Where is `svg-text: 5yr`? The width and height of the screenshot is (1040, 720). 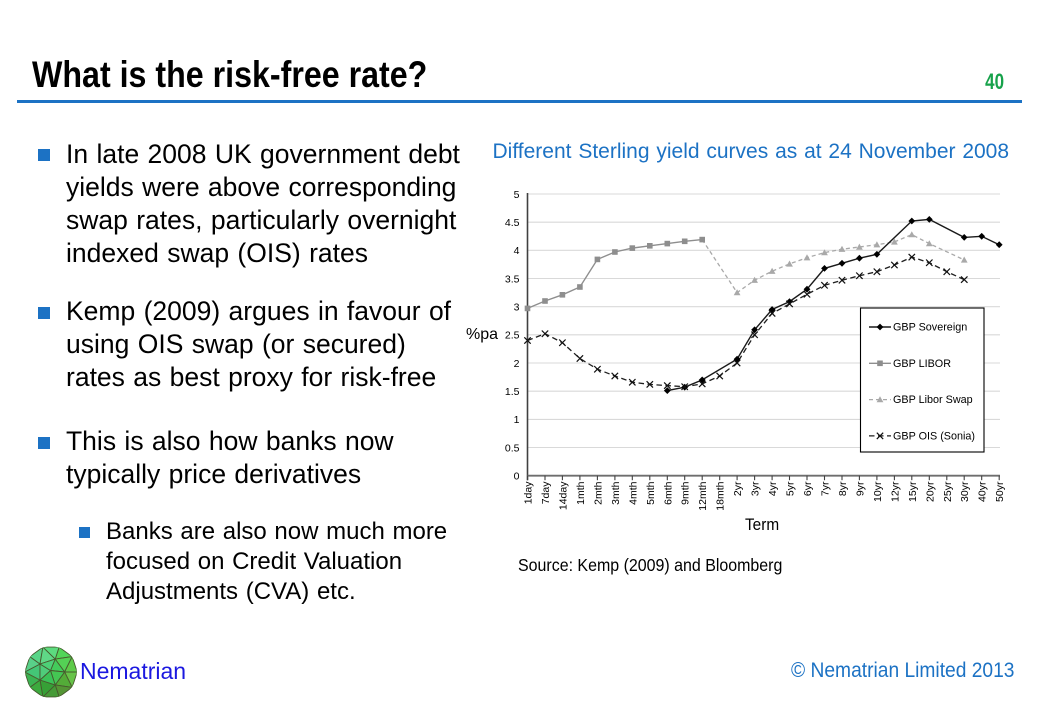
svg-text: 5yr is located at coordinates (791, 488).